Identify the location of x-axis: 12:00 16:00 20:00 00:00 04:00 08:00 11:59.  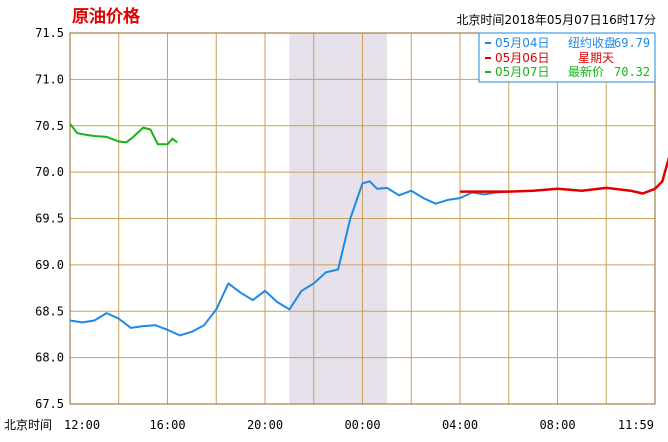
(359, 425).